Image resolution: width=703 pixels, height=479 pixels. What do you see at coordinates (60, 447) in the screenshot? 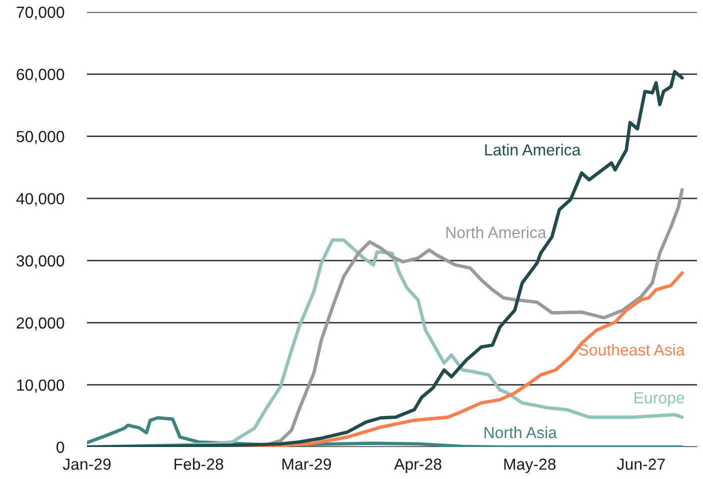
I see `y-tick-label: 0` at bounding box center [60, 447].